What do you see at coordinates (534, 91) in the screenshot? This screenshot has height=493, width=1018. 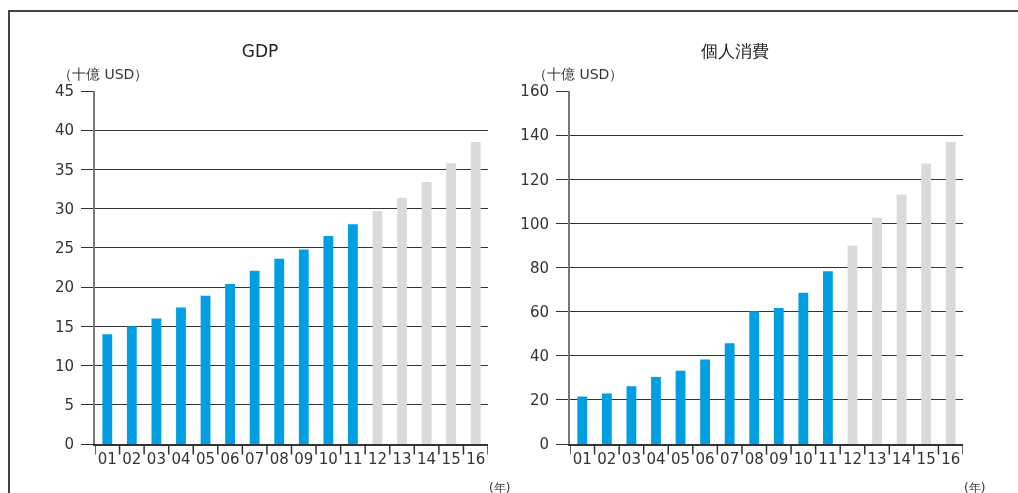 I see `y-tick-label: 160` at bounding box center [534, 91].